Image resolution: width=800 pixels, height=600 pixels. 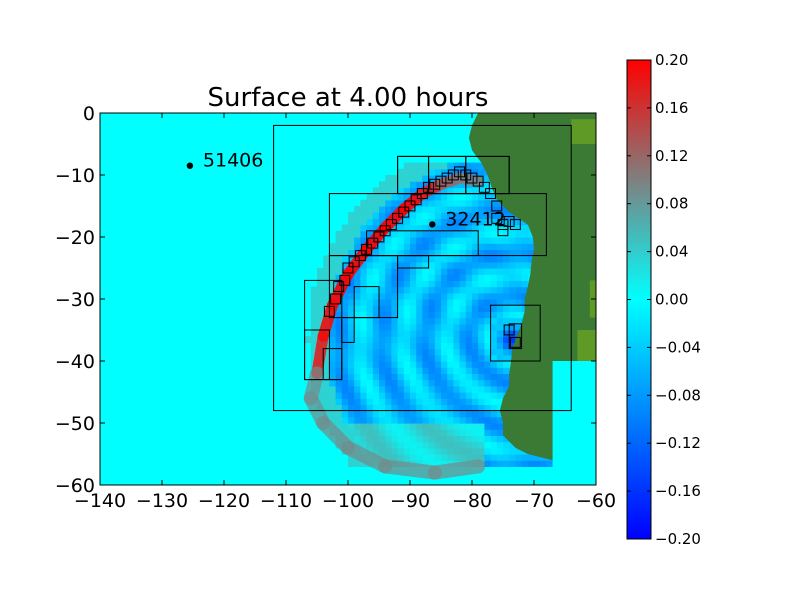 I want to click on land-mask, so click(x=532, y=299).